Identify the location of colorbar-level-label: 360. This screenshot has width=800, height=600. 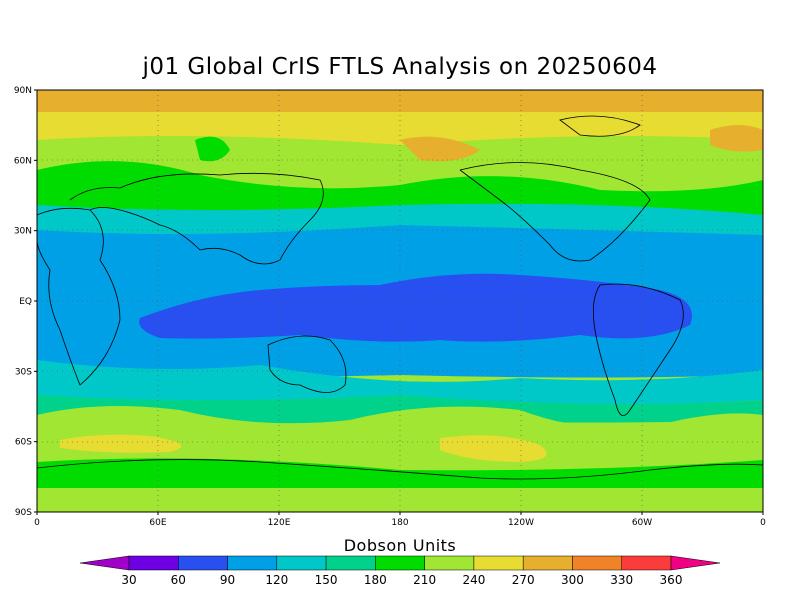
(671, 580).